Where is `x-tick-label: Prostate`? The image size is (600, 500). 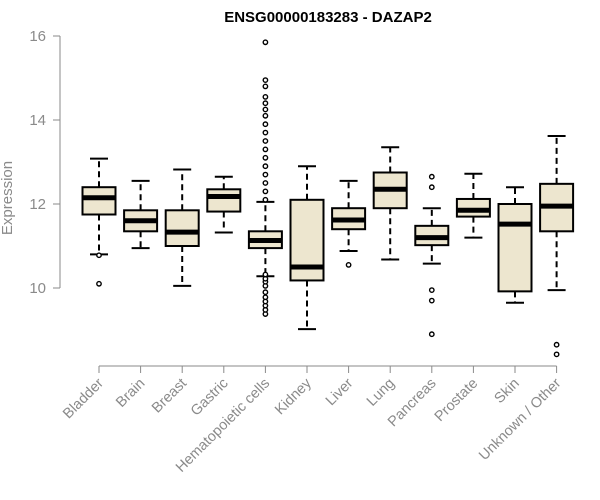 x-tick-label: Prostate is located at coordinates (456, 400).